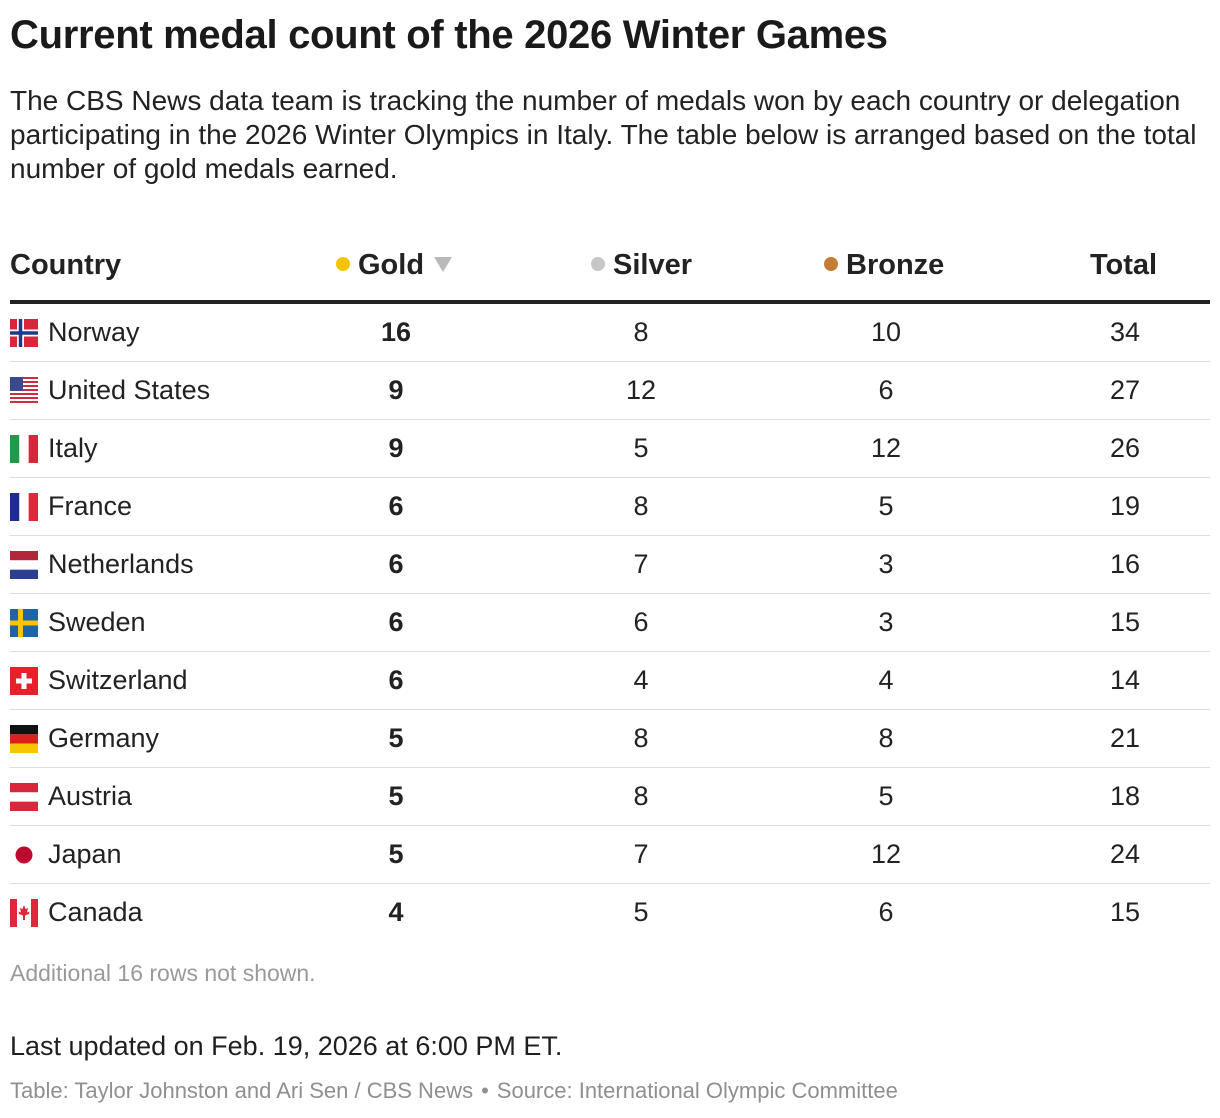 The width and height of the screenshot is (1220, 1118). I want to click on table-row: Netherlands 6 7 3 16, so click(610, 565).